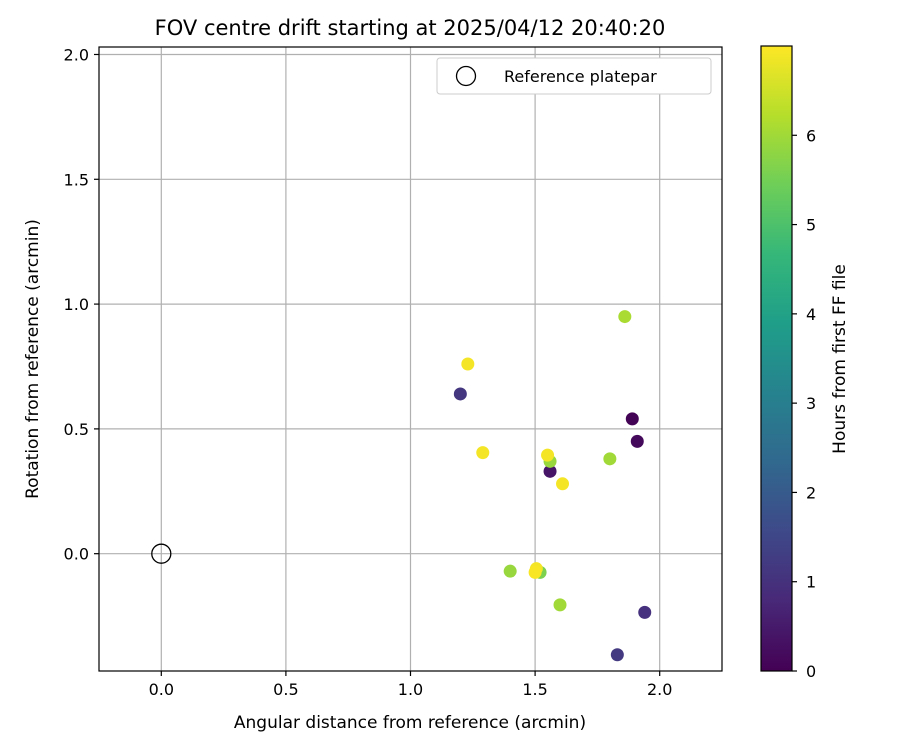 The height and width of the screenshot is (750, 900). I want to click on y-axis-ticks: 0.0 0.5 1.0 1.5 2.0, so click(81, 304).